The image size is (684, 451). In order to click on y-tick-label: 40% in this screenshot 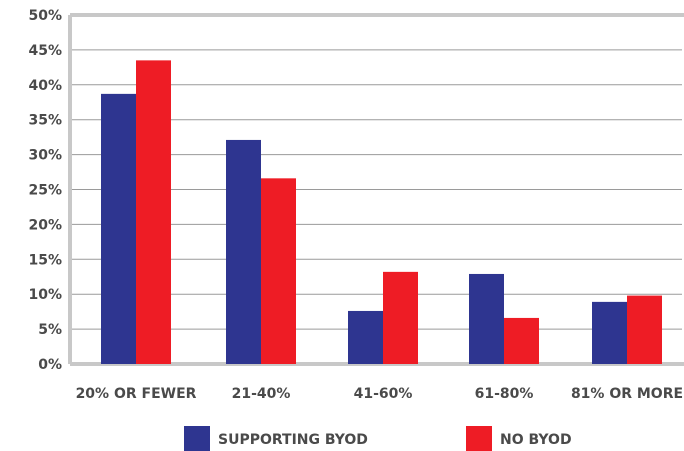, I will do `click(45, 86)`.